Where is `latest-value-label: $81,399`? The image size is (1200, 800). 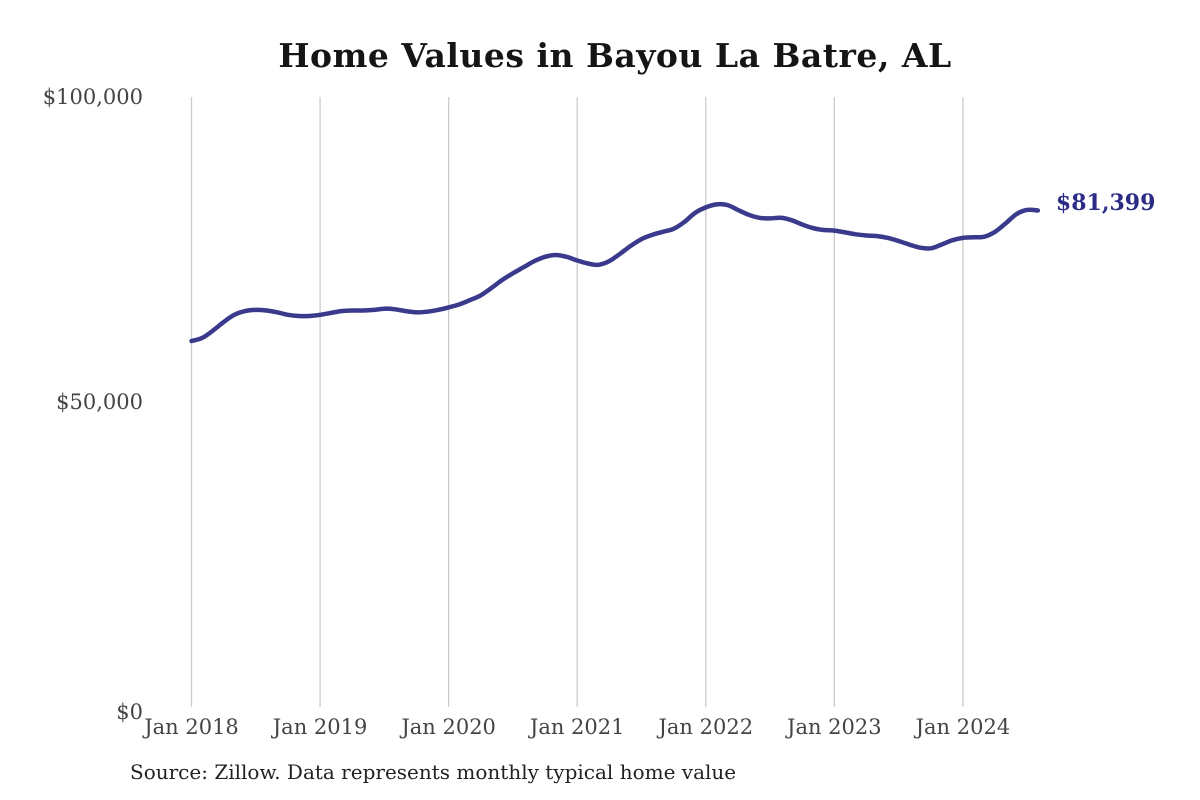 latest-value-label: $81,399 is located at coordinates (1105, 203).